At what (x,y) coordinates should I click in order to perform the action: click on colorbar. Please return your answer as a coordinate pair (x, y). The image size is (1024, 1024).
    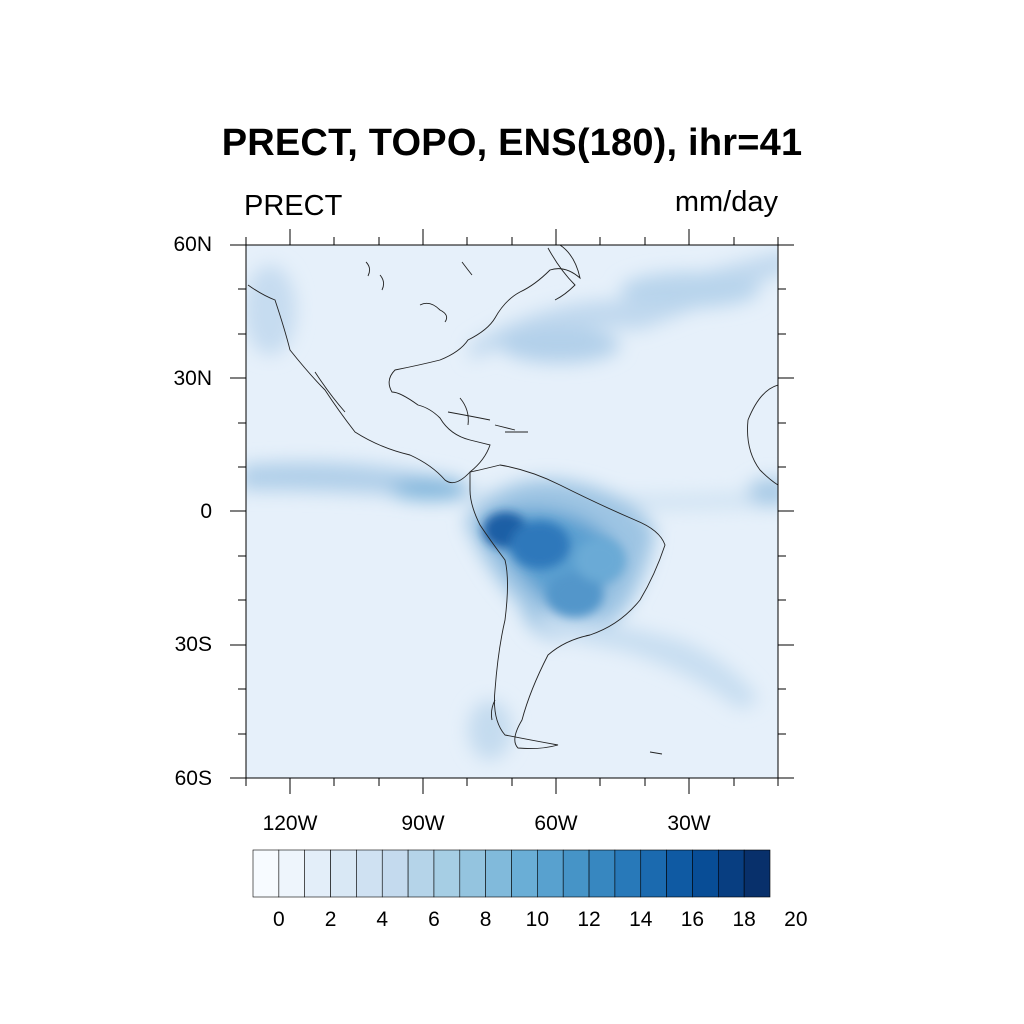
    Looking at the image, I should click on (511, 873).